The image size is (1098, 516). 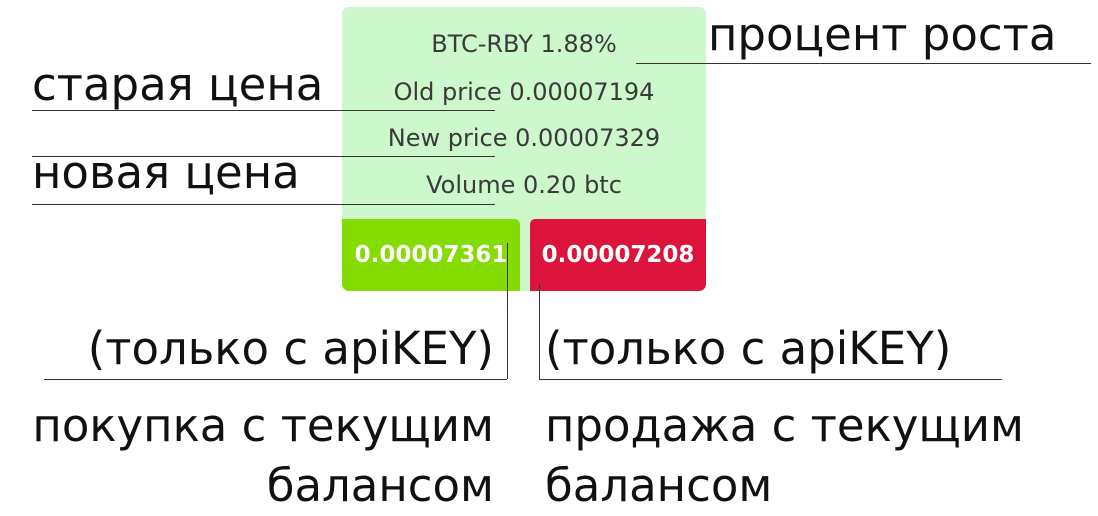 I want to click on annotation-sell-description: продажа с текущим балансом, so click(x=784, y=456).